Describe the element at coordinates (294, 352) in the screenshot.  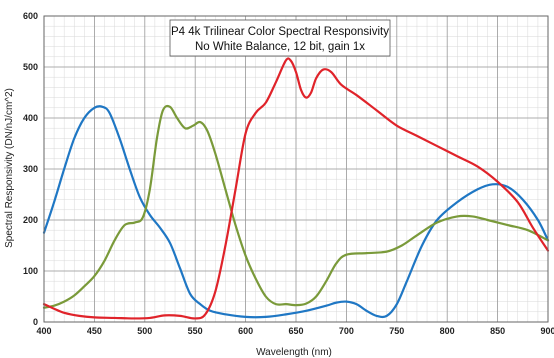
I see `x-axis-label: Wavelength (nm)` at that location.